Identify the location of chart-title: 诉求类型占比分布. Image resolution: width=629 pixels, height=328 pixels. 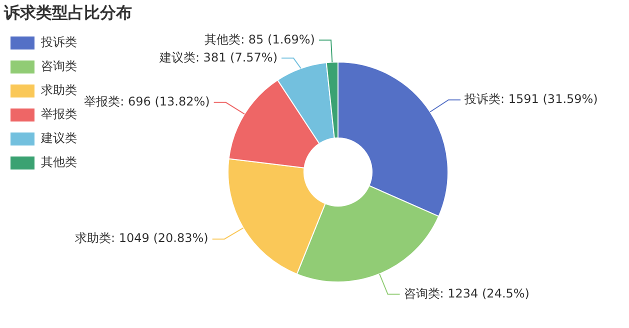
(67, 13).